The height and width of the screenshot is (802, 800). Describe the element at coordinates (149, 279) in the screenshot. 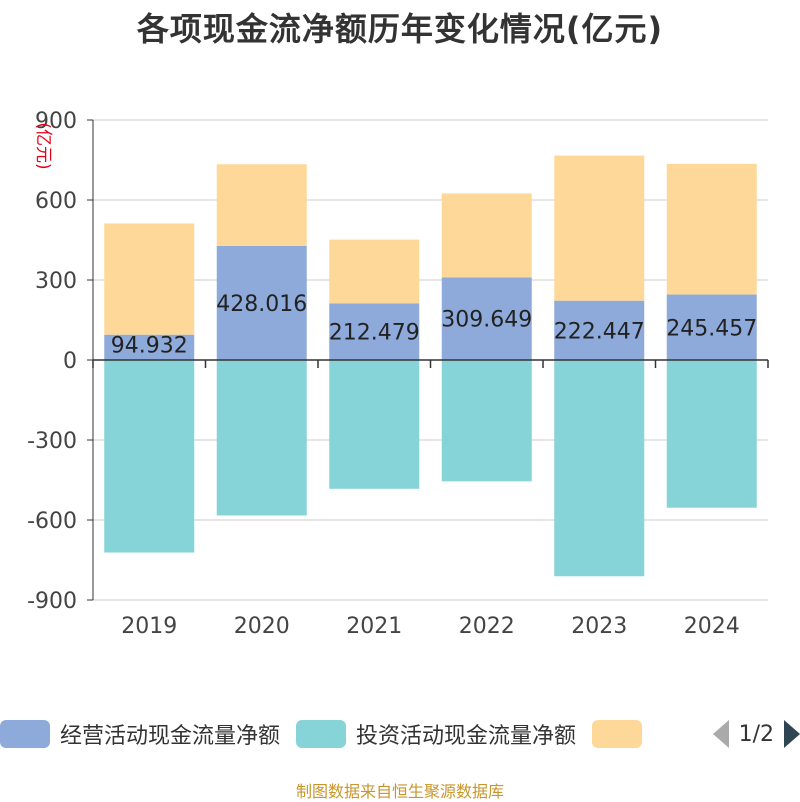

I see `bar-financing-2019` at that location.